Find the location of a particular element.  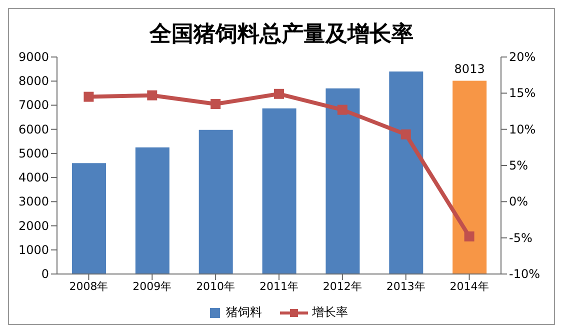

y2-tick-label: 0% is located at coordinates (518, 201).